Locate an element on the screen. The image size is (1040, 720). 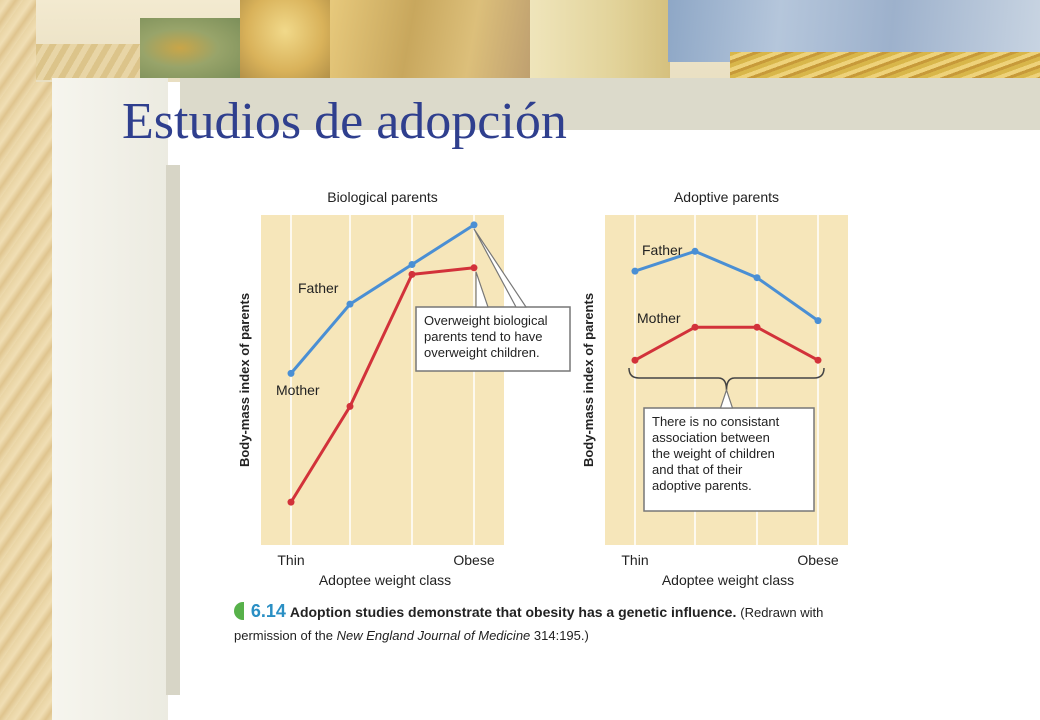
title-bar is located at coordinates (610, 104).